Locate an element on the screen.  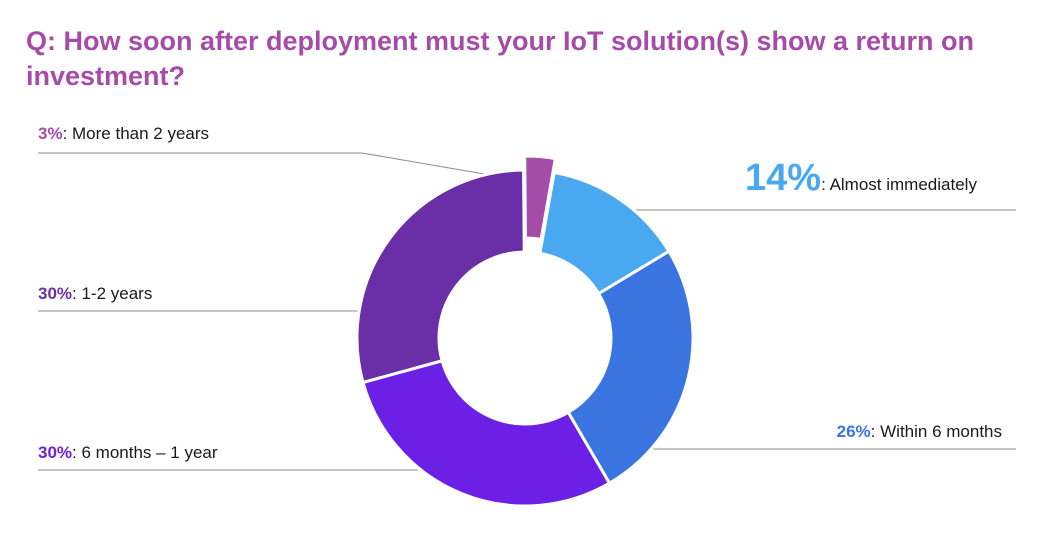
slice-1-2-years is located at coordinates (440, 276).